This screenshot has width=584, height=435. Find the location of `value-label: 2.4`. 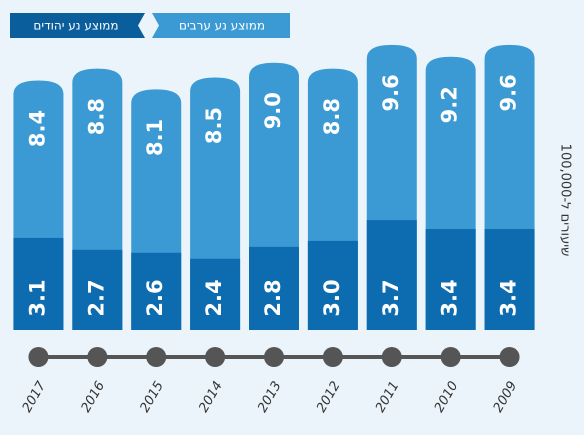

value-label: 2.4 is located at coordinates (214, 297).